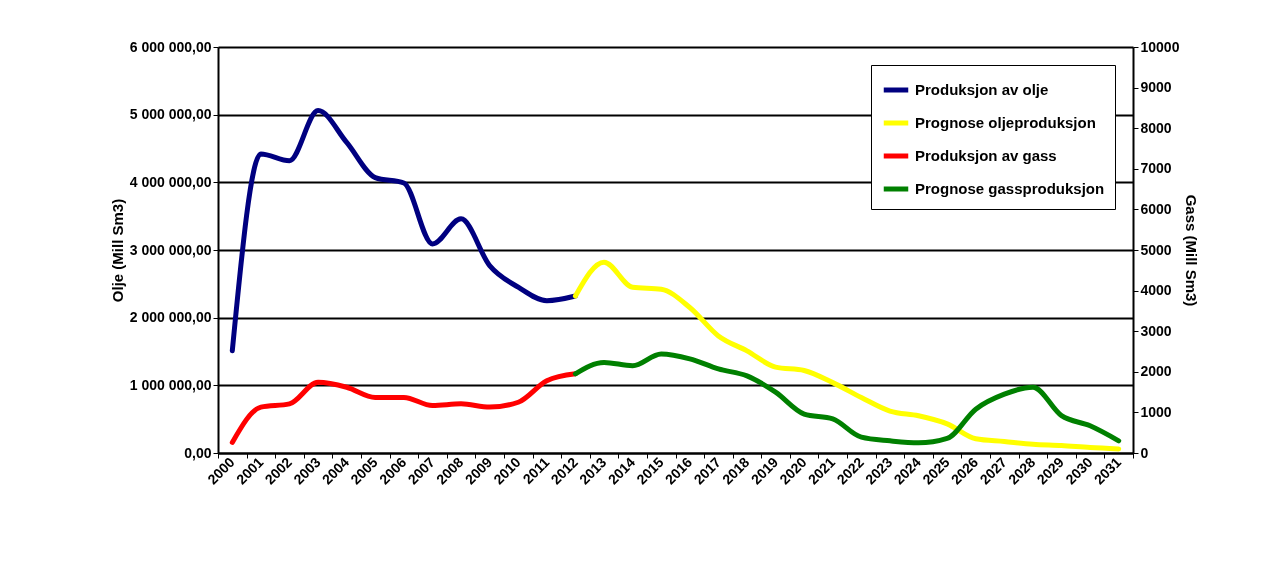 The height and width of the screenshot is (565, 1280). Describe the element at coordinates (117, 250) in the screenshot. I see `y-axis-title: Olje (Mill Sm3)` at that location.